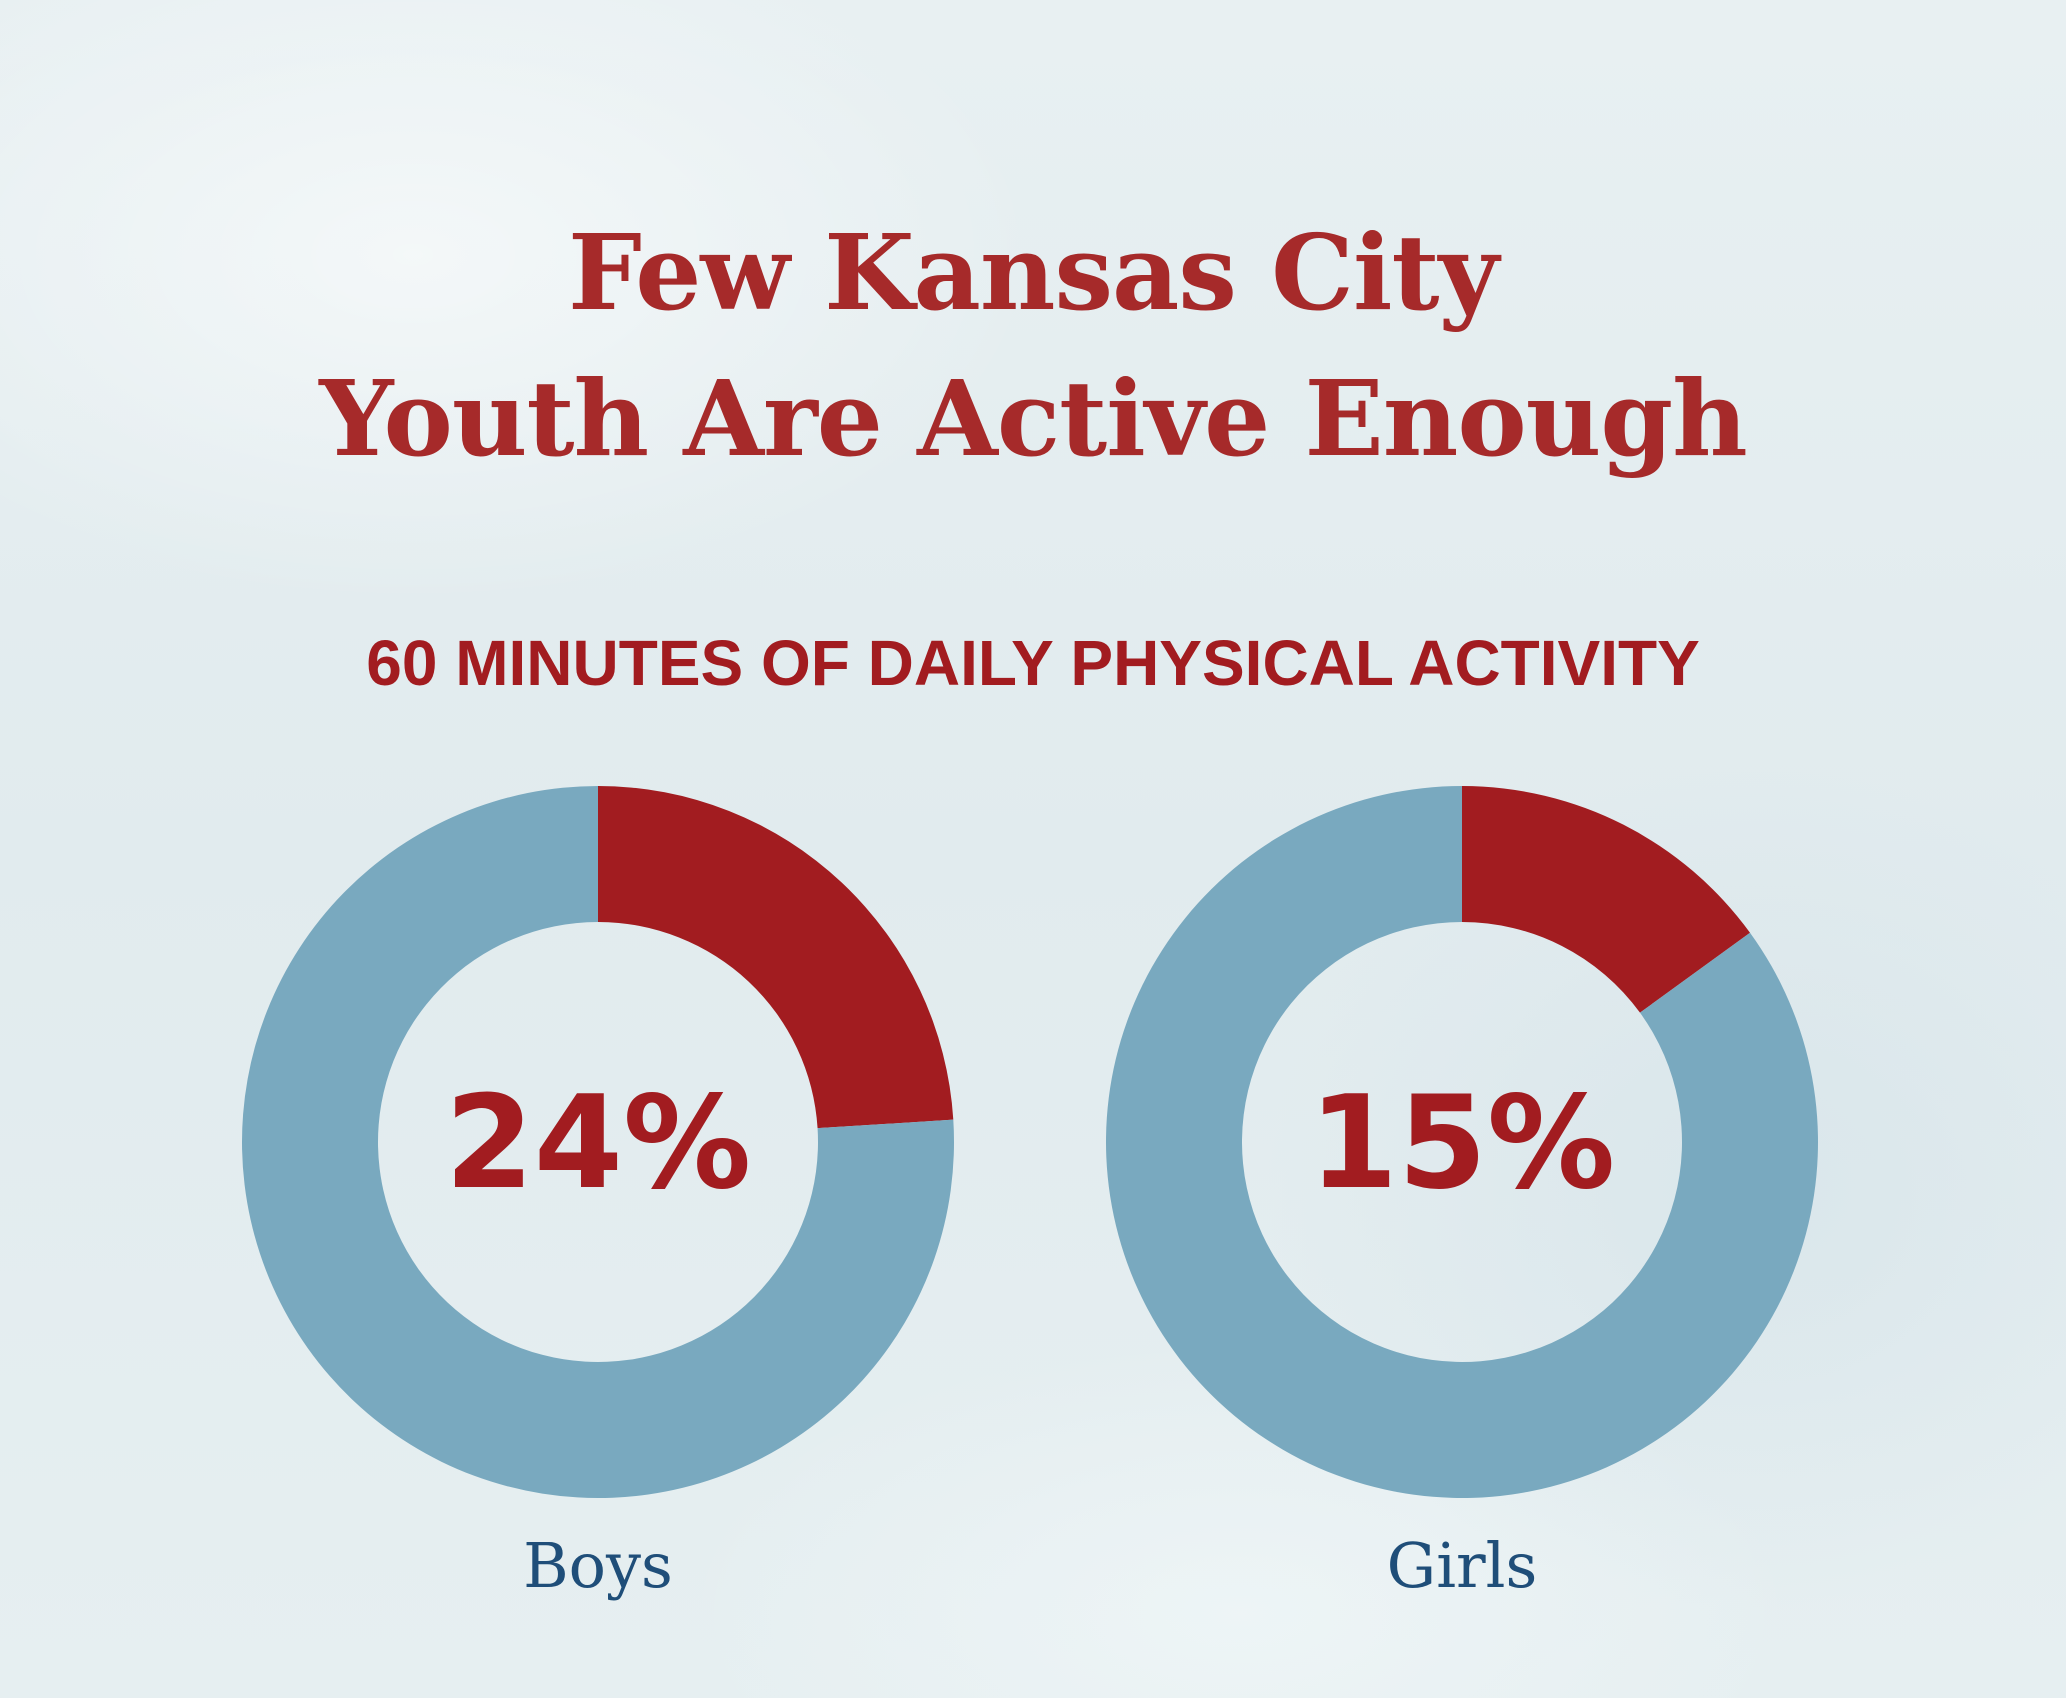  I want to click on donut-category-label: Boys, so click(598, 1565).